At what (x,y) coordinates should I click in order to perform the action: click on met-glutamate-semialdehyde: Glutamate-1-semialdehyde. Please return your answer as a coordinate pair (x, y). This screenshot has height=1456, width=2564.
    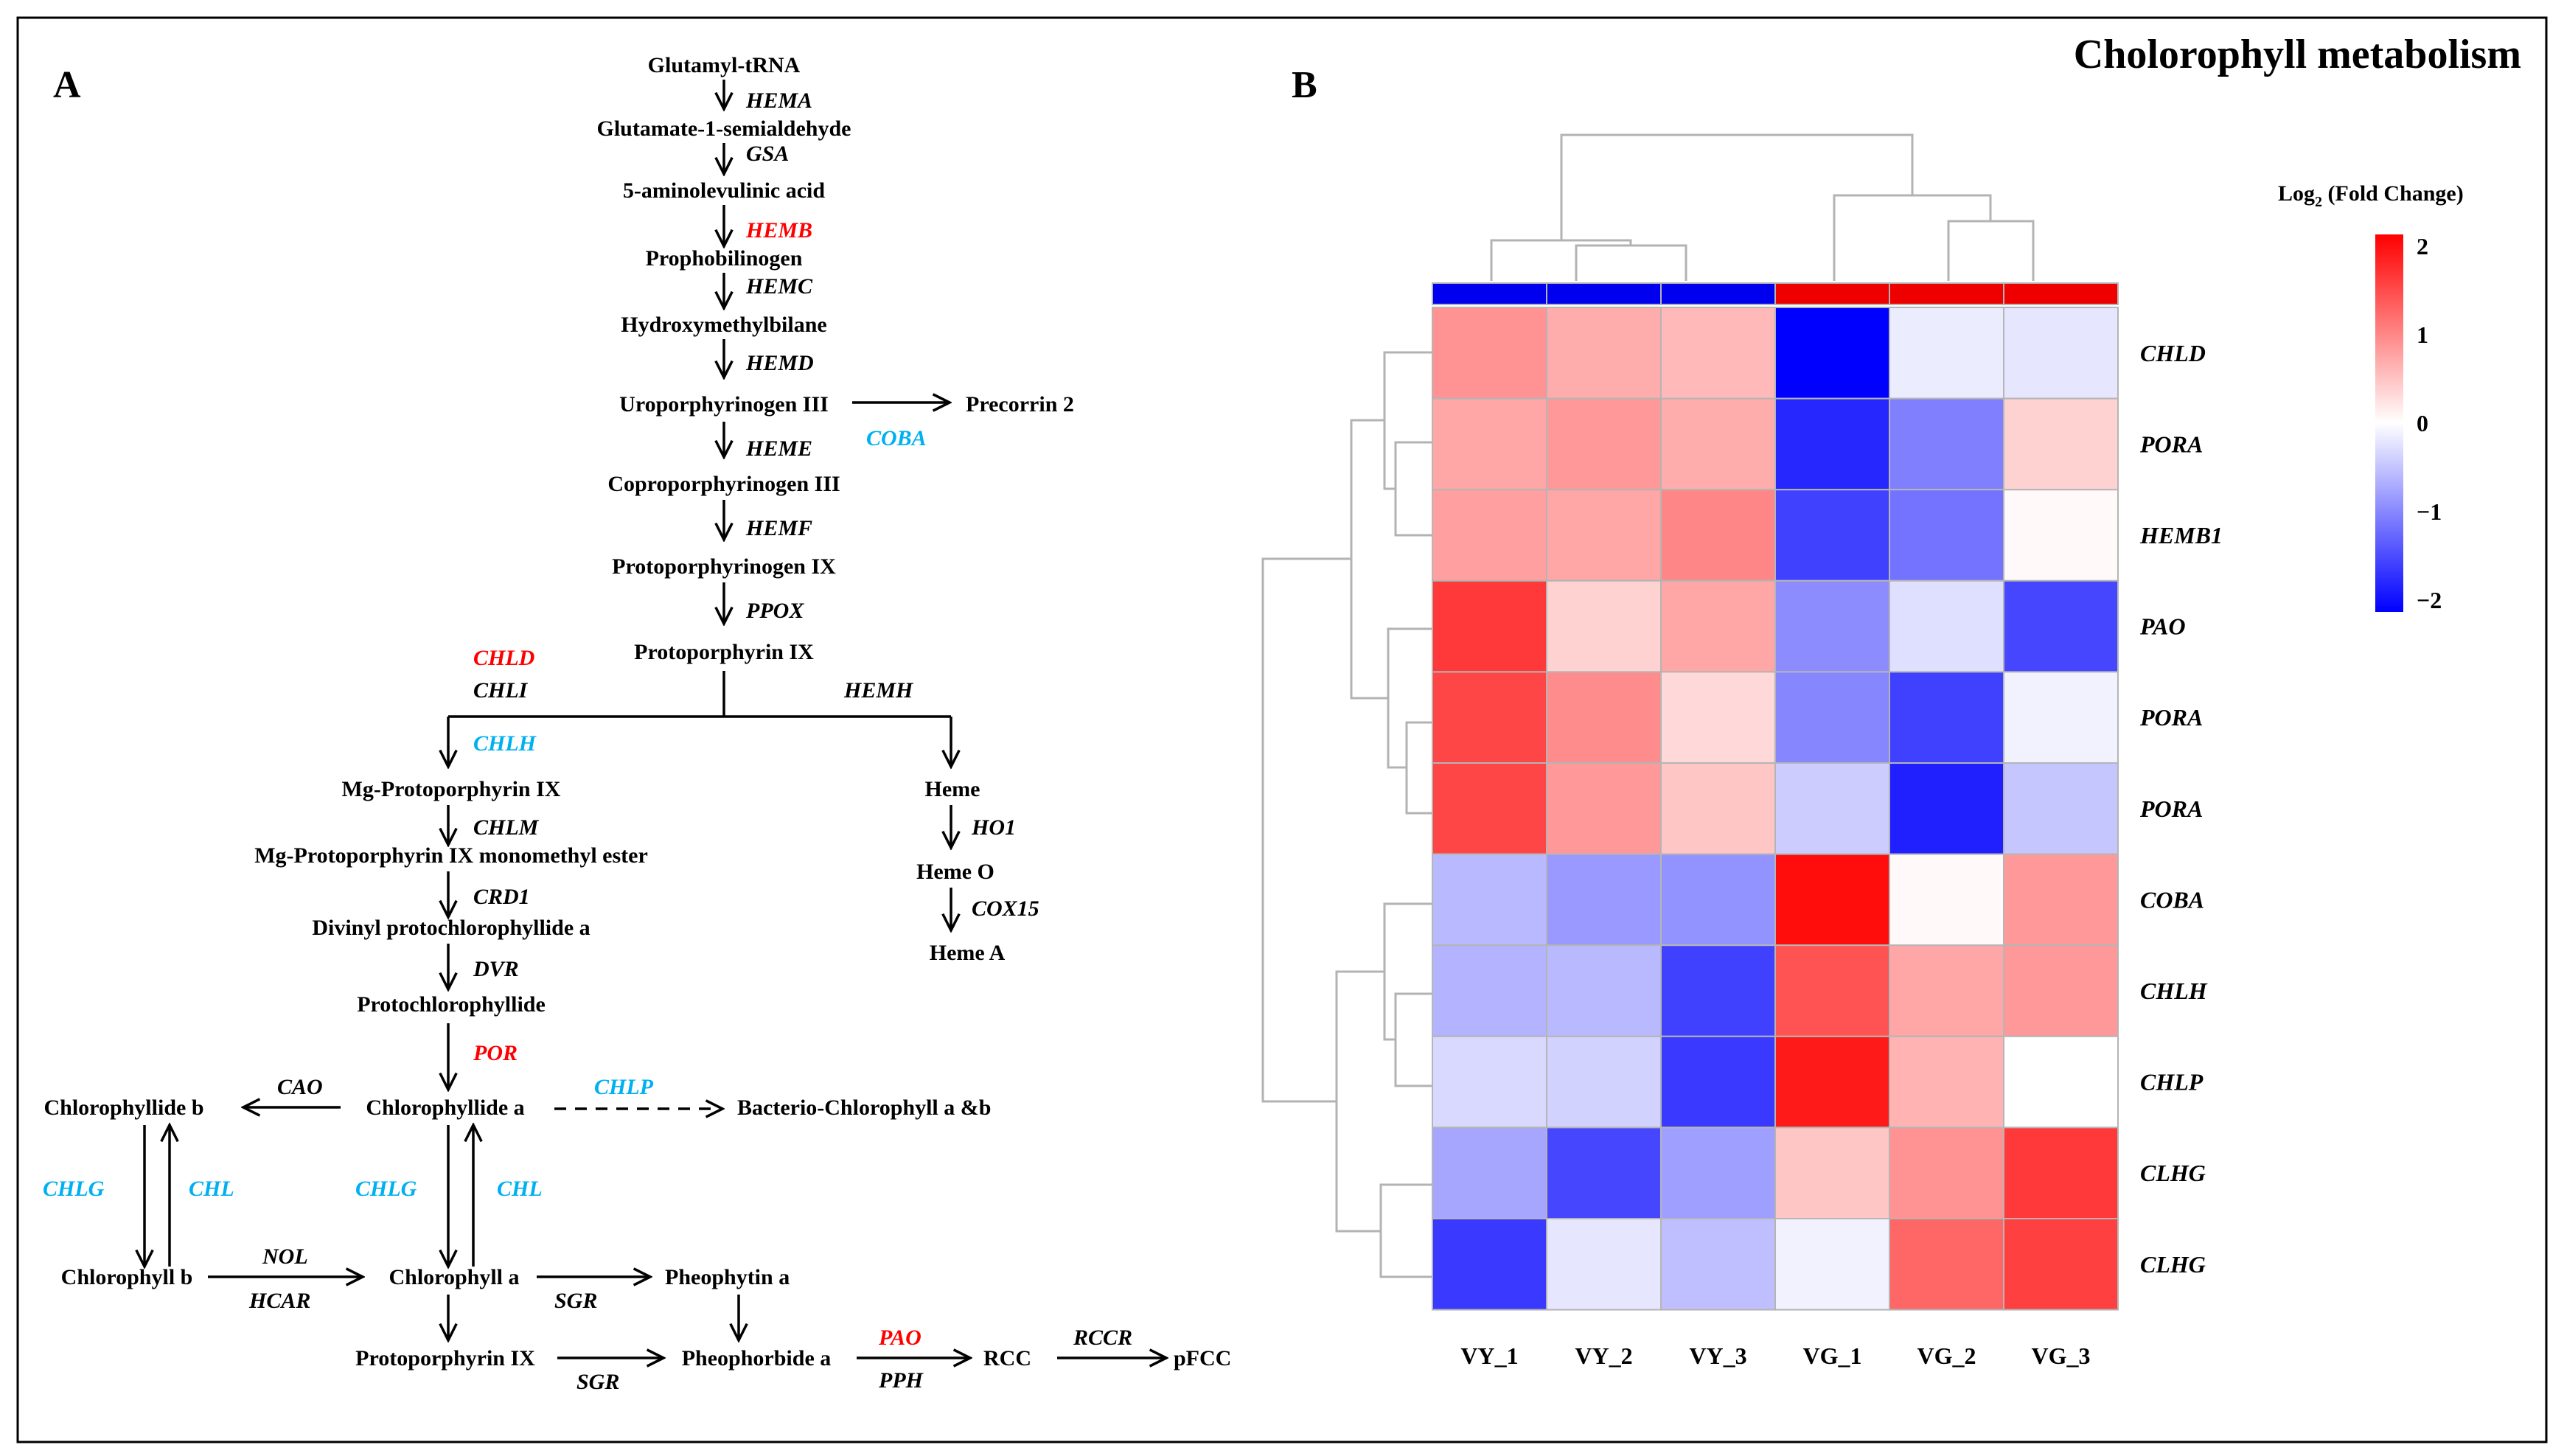
    Looking at the image, I should click on (724, 128).